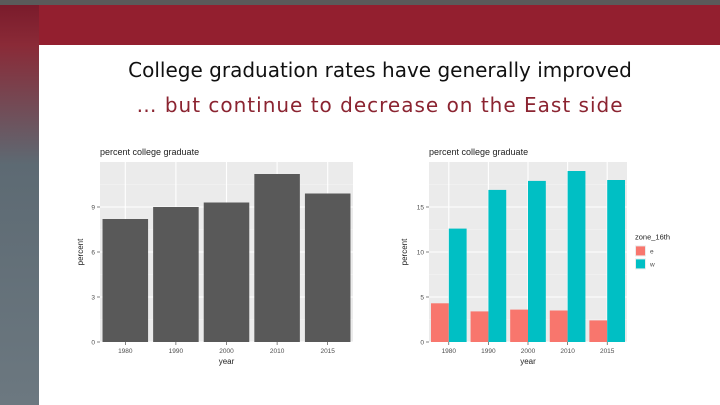 The width and height of the screenshot is (720, 405). Describe the element at coordinates (360, 2) in the screenshot. I see `top-strip` at that location.